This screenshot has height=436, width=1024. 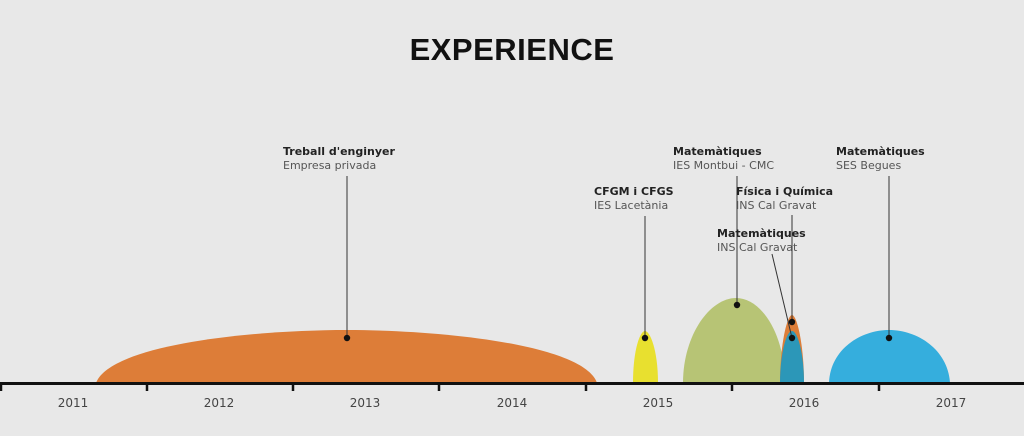 What do you see at coordinates (724, 158) in the screenshot?
I see `label-matematiques-montbui: Matemàtiques IES Montbui - CMC` at bounding box center [724, 158].